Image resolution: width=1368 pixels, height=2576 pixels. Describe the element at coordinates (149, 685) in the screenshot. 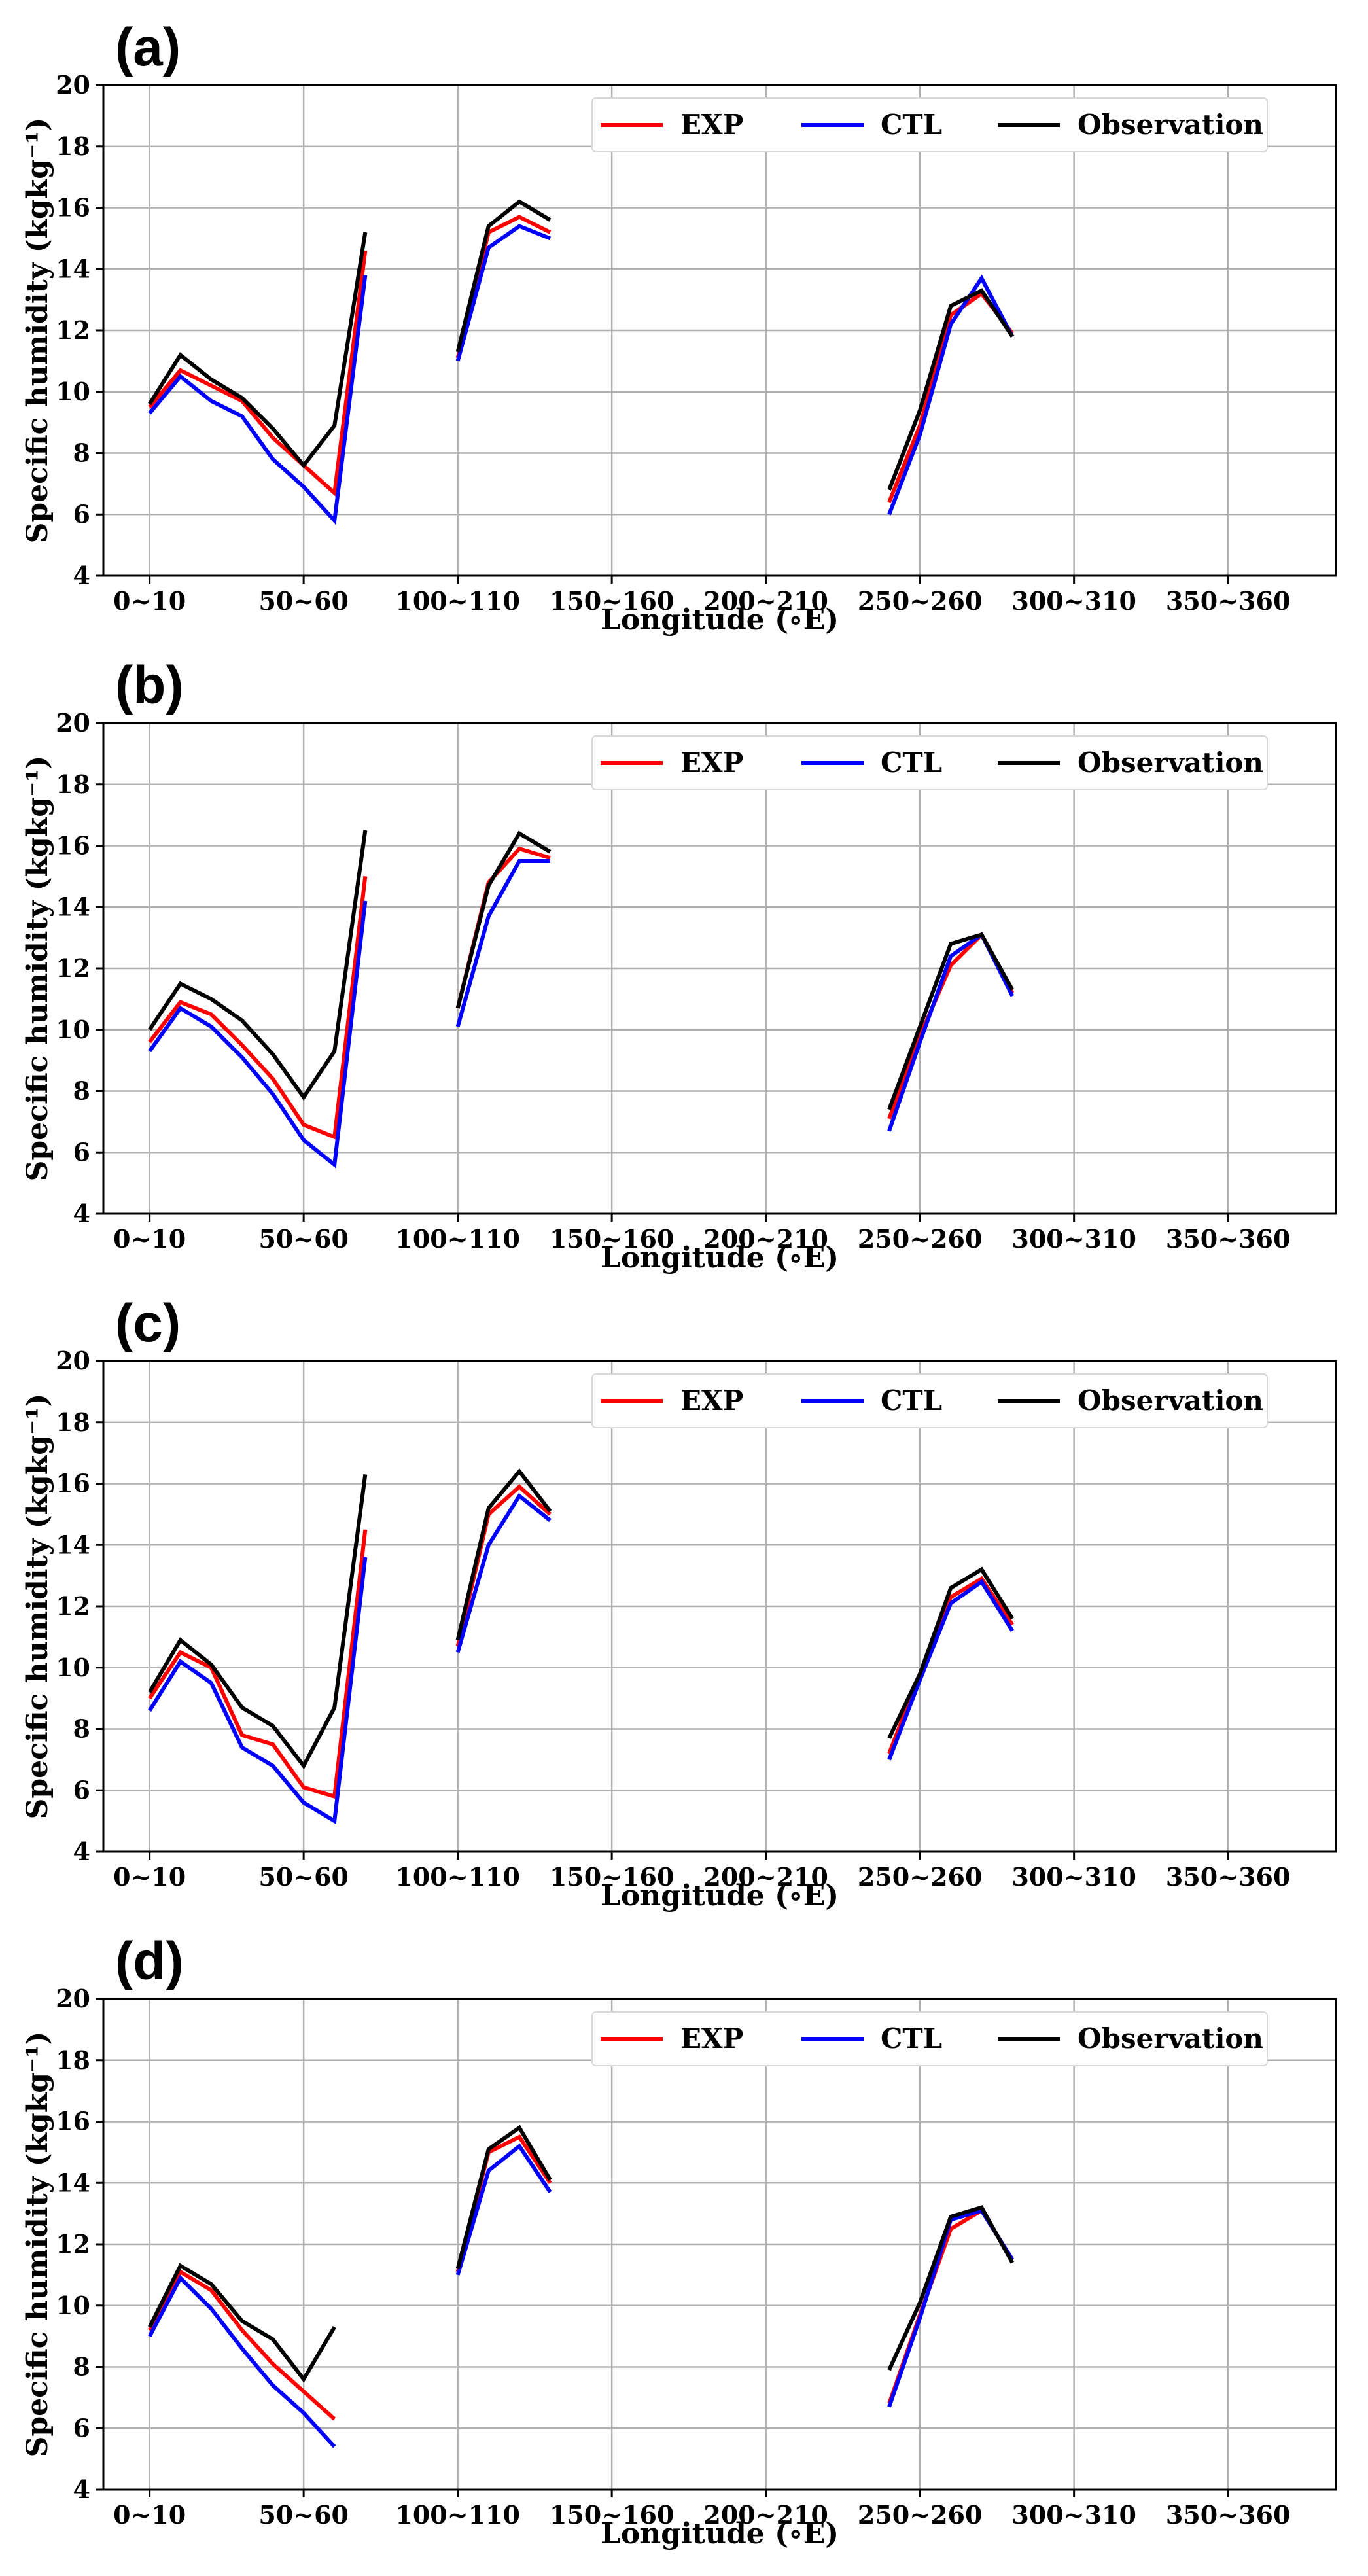

I see `panel-label: (b)` at that location.